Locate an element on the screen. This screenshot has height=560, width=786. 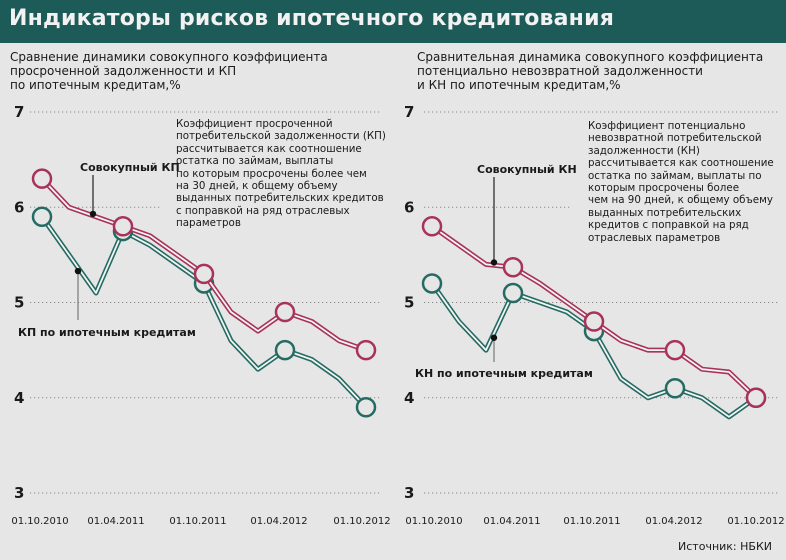
source-note: Источник: НБКИ is located at coordinates (725, 546).